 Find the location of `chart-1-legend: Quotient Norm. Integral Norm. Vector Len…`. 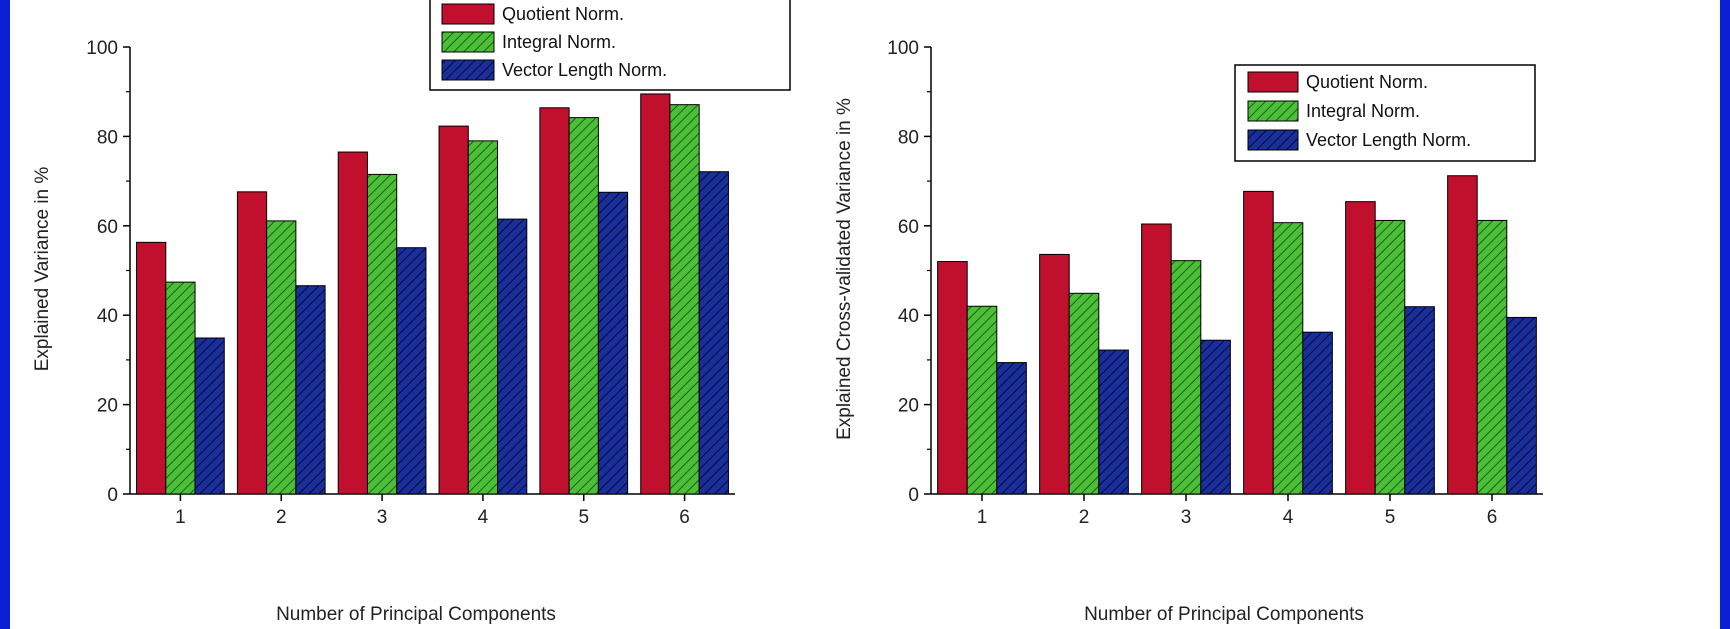

chart-1-legend: Quotient Norm. Integral Norm. Vector Len… is located at coordinates (610, 45).